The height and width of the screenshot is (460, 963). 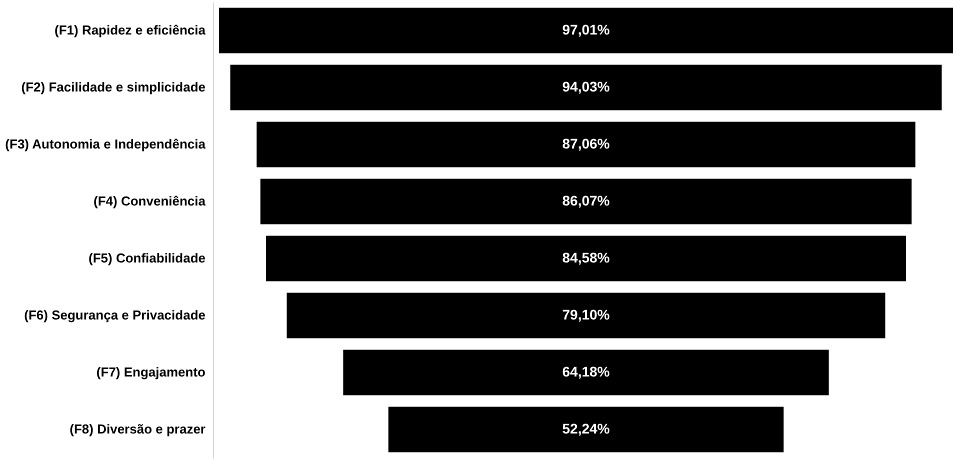 I want to click on data-label: 94,03%, so click(x=586, y=86).